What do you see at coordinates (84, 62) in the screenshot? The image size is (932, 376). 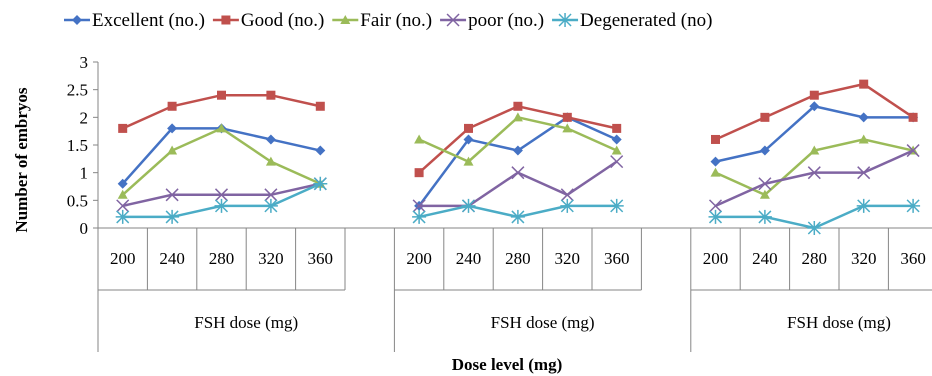 I see `y-tick-label: 3` at bounding box center [84, 62].